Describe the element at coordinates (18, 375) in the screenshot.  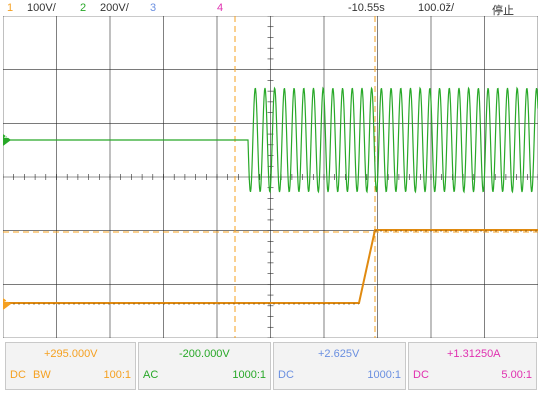
I see `ch1-coupling: DC` at that location.